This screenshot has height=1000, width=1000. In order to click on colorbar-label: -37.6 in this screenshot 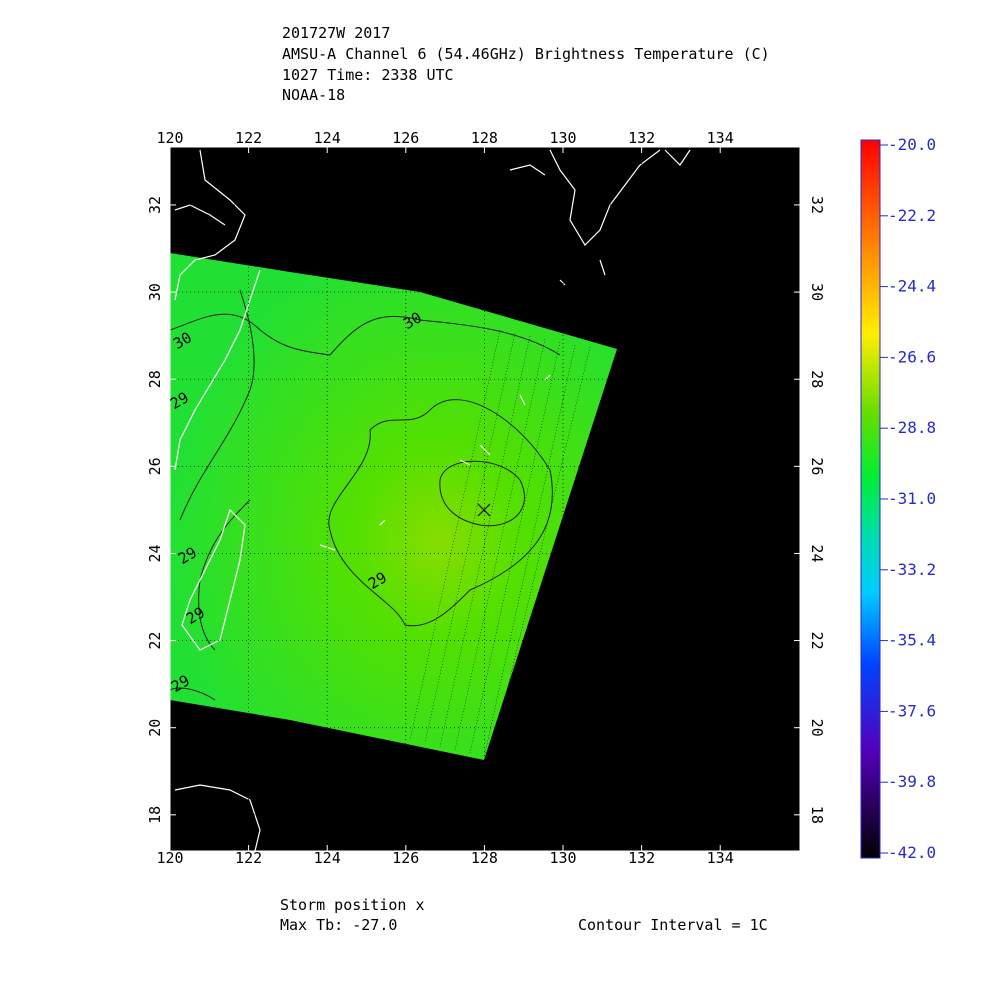, I will do `click(912, 710)`.